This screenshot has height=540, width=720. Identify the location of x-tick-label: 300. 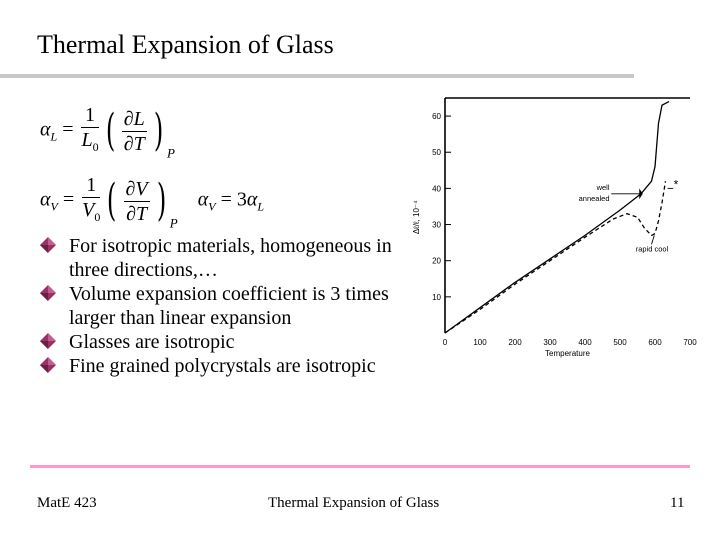
(550, 342).